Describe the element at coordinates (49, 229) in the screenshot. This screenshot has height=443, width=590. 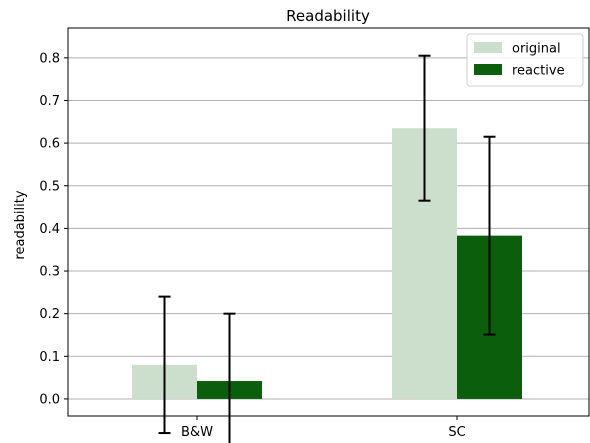
I see `y-tick-label: 0.4` at that location.